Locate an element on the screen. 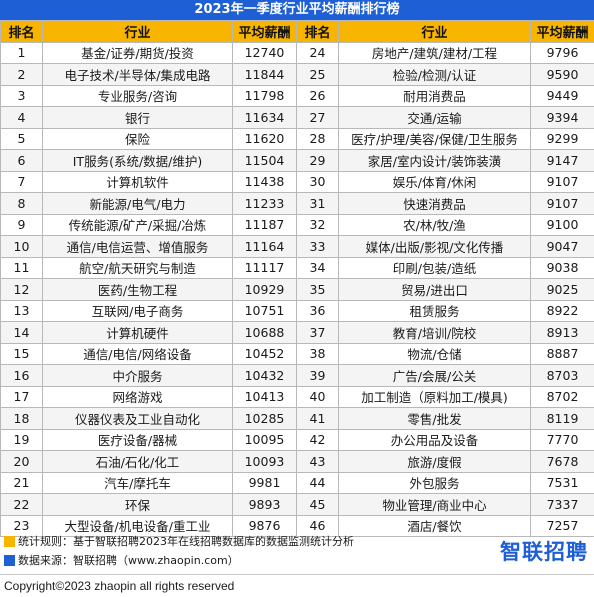 The height and width of the screenshot is (597, 594). right-industry-cell: 耐用消费品 is located at coordinates (435, 96).